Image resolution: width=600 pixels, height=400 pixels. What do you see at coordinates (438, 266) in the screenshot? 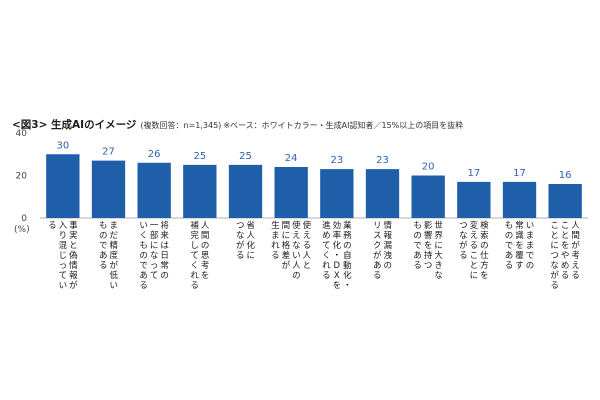
I see `category-char: き` at bounding box center [438, 266].